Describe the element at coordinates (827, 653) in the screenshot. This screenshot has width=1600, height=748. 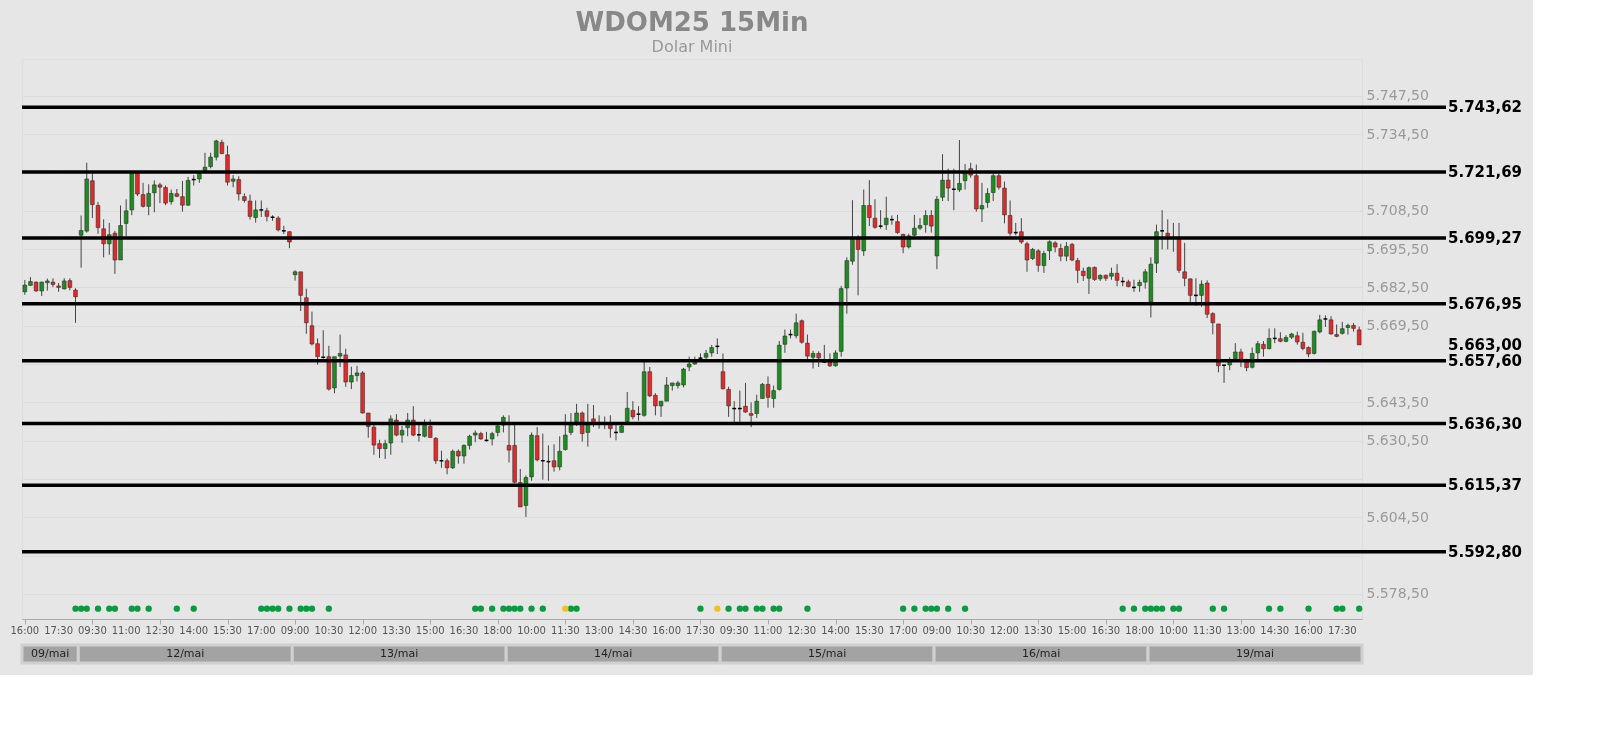
I see `text: 15/mai` at that location.